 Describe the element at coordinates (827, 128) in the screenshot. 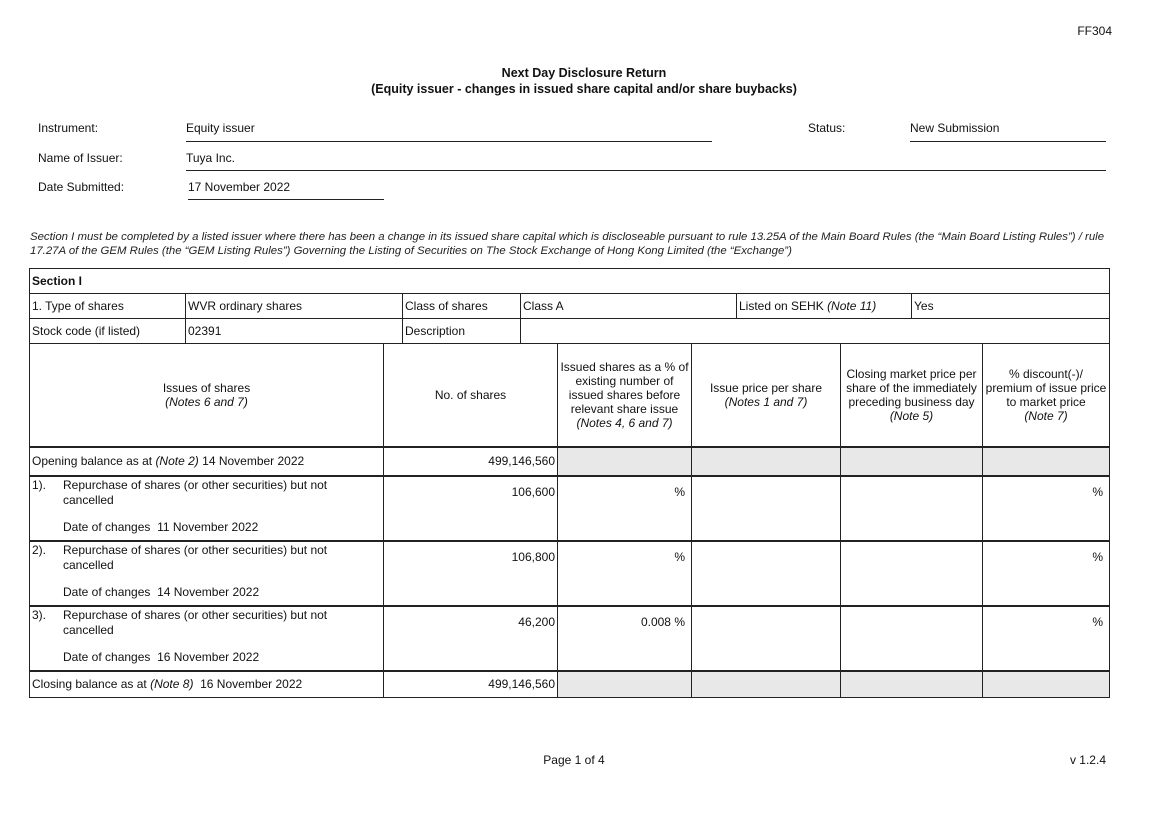

I see `status-label: Status:` at that location.